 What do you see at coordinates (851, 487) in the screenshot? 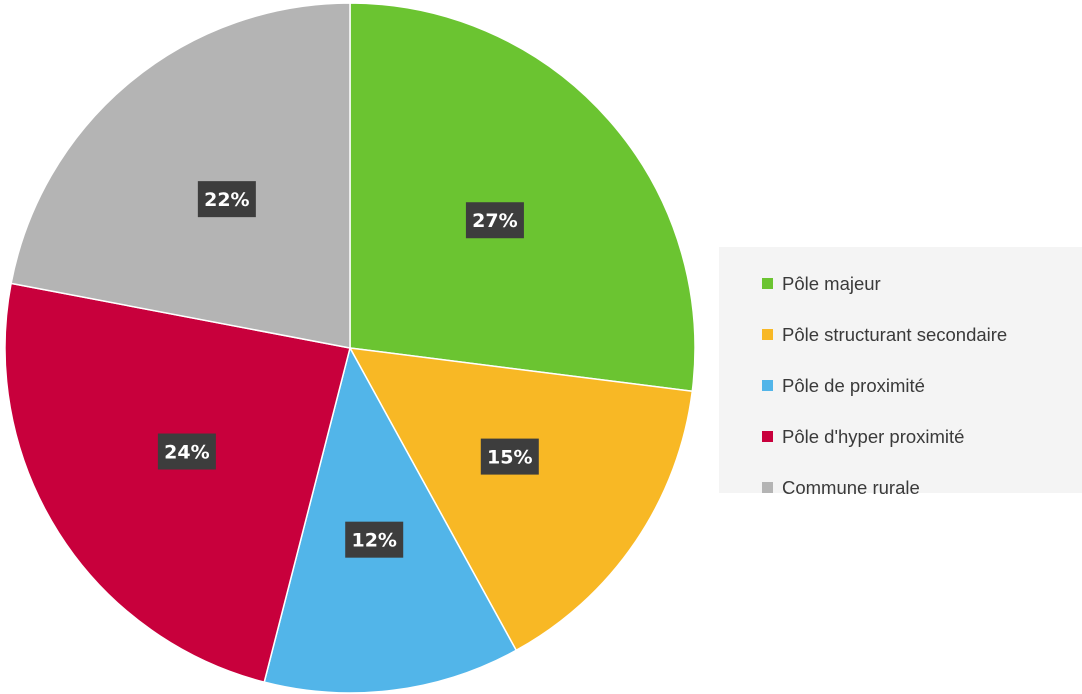
I see `legend-label: Commune rurale` at bounding box center [851, 487].